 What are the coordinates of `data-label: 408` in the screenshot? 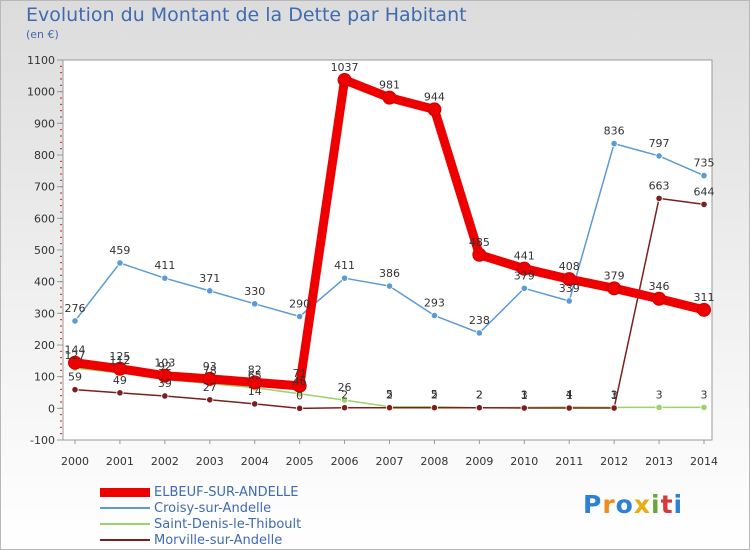 It's located at (569, 266).